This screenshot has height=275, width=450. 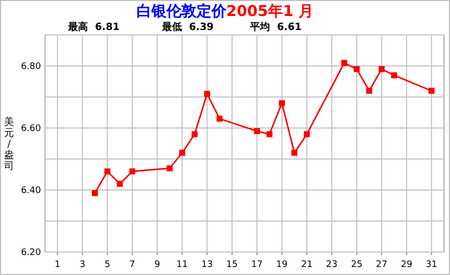 What do you see at coordinates (406, 265) in the screenshot?
I see `x-tick-label: 29` at bounding box center [406, 265].